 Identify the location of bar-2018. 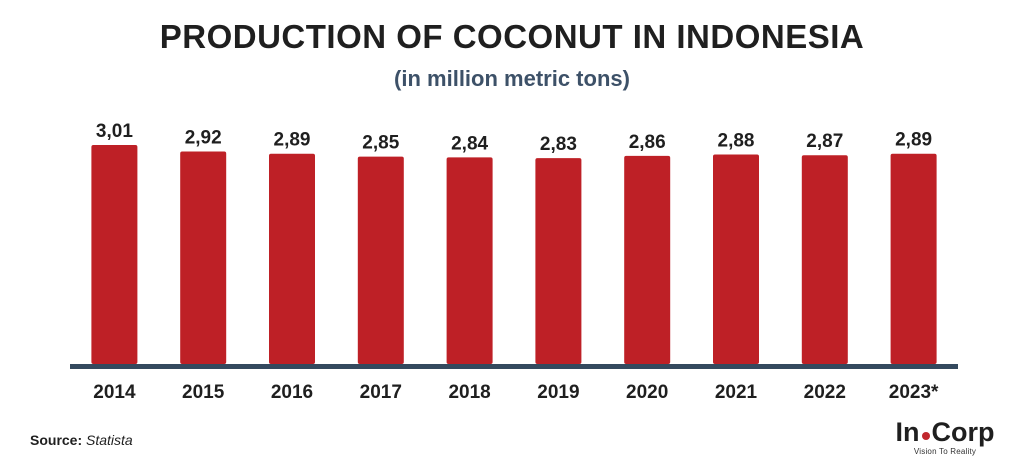
(469, 260).